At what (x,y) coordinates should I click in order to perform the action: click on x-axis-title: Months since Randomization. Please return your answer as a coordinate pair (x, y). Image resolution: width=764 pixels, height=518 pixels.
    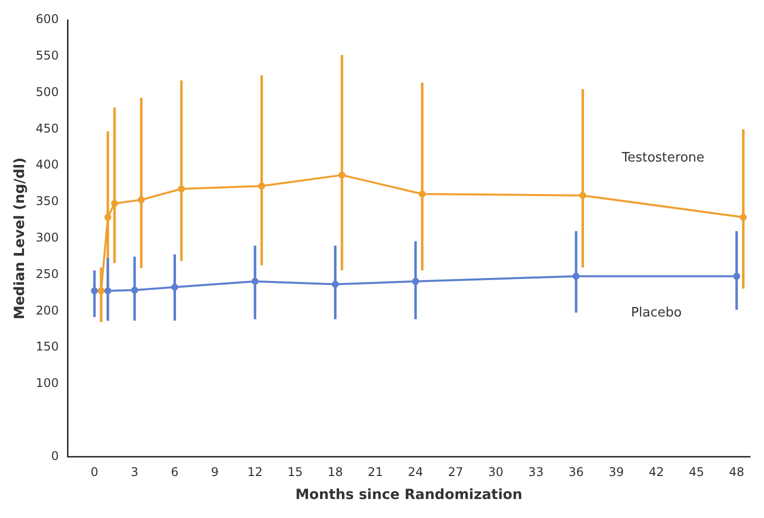
    Looking at the image, I should click on (408, 495).